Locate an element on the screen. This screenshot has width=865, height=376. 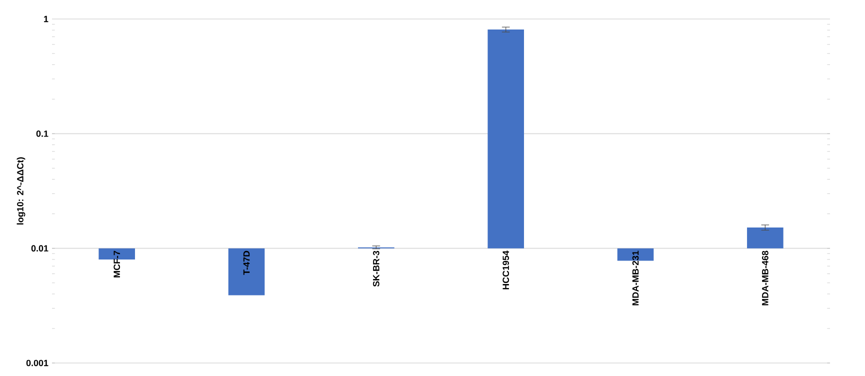
y-axis-title: log10: 2^-ΔΔCt) is located at coordinates (21, 191).